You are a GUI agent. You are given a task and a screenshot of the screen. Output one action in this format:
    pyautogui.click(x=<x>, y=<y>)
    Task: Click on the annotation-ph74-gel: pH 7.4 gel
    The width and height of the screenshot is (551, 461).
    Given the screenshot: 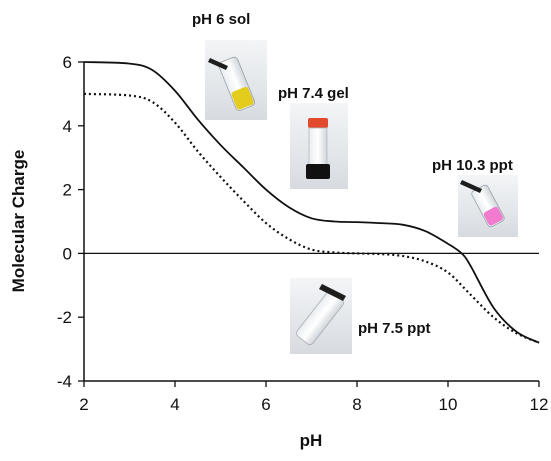 What is the action you would take?
    pyautogui.click(x=313, y=93)
    